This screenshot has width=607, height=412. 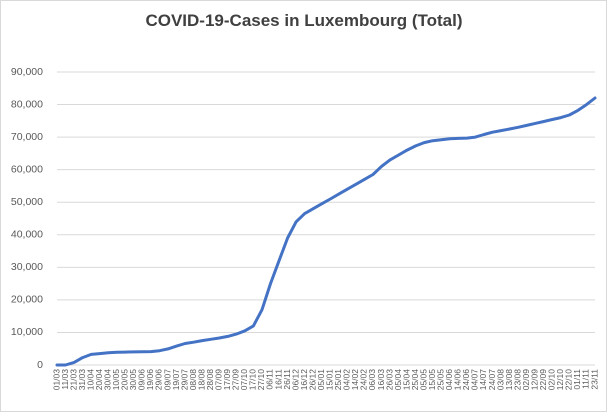 What do you see at coordinates (244, 380) in the screenshot?
I see `x-tick-label: 07/10` at bounding box center [244, 380].